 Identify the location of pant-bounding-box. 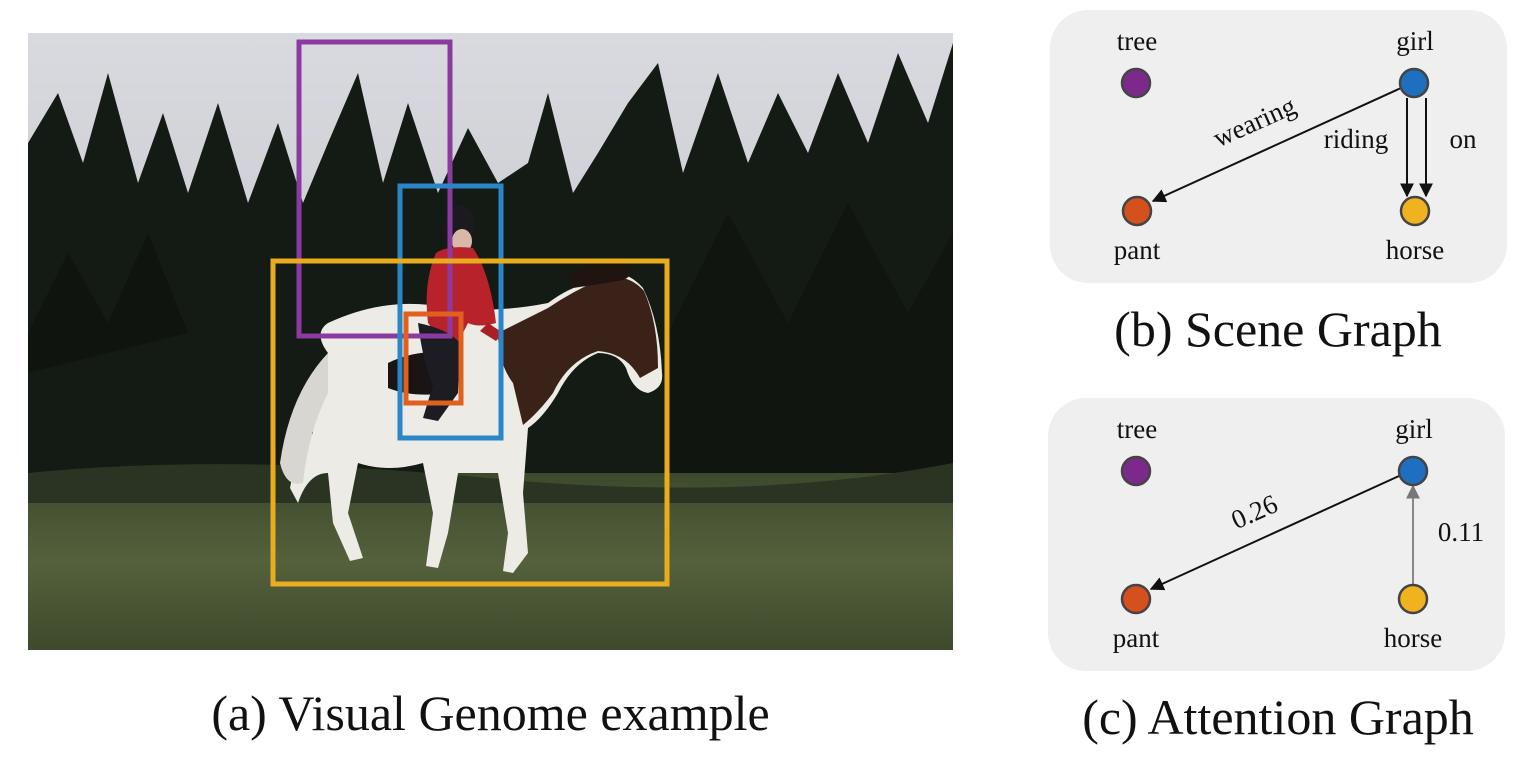
(433, 358).